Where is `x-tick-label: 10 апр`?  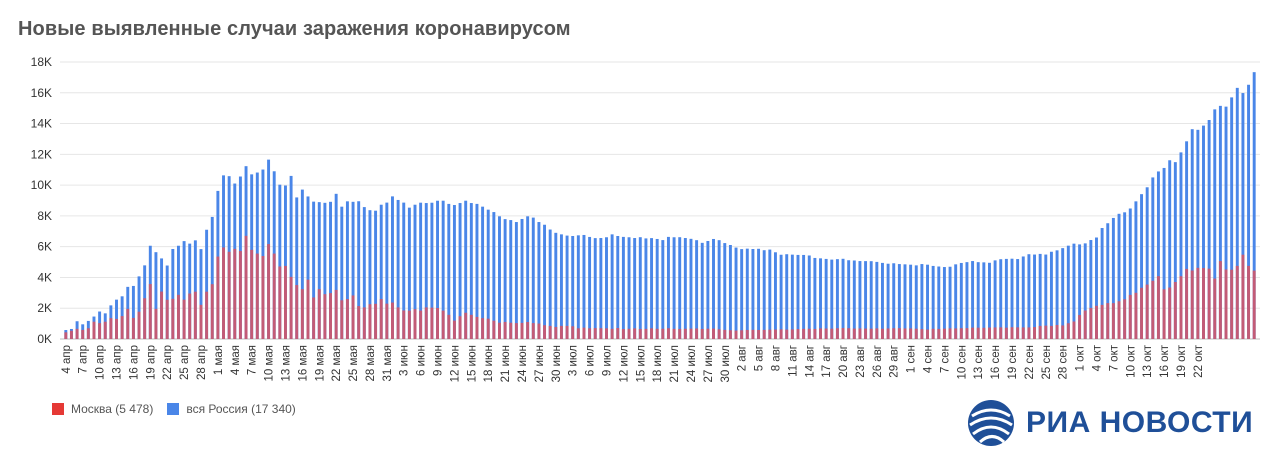
x-tick-label: 10 апр is located at coordinates (101, 362).